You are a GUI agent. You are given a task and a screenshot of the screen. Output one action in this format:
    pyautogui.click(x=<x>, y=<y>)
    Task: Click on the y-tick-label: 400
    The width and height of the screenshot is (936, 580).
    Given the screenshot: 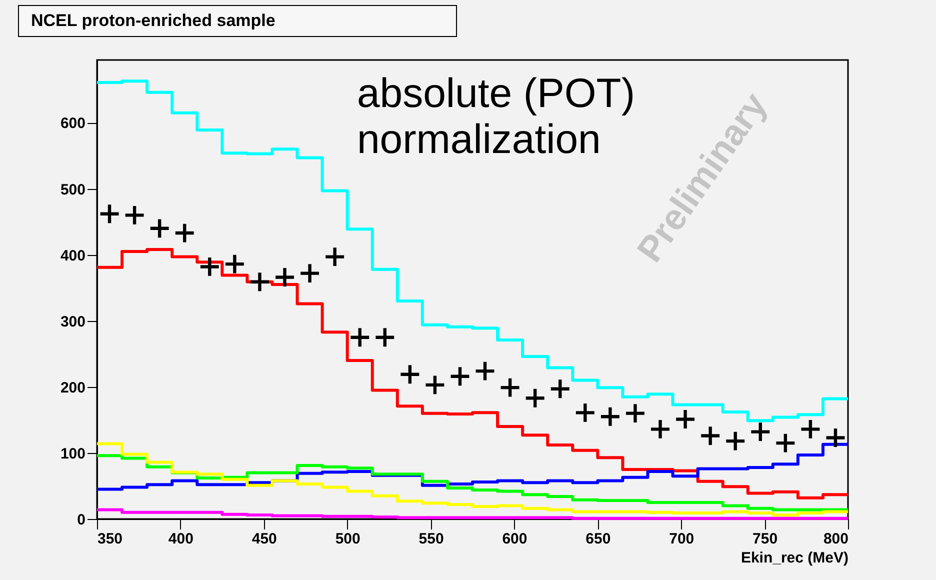 What is the action you would take?
    pyautogui.click(x=73, y=255)
    